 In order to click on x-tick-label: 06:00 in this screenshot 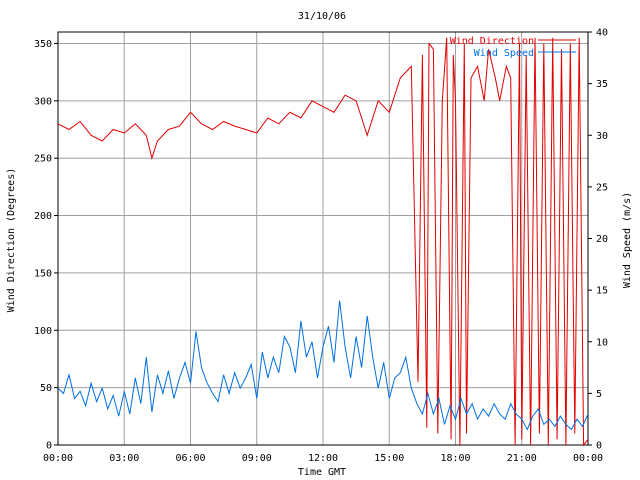, I will do `click(190, 458)`.